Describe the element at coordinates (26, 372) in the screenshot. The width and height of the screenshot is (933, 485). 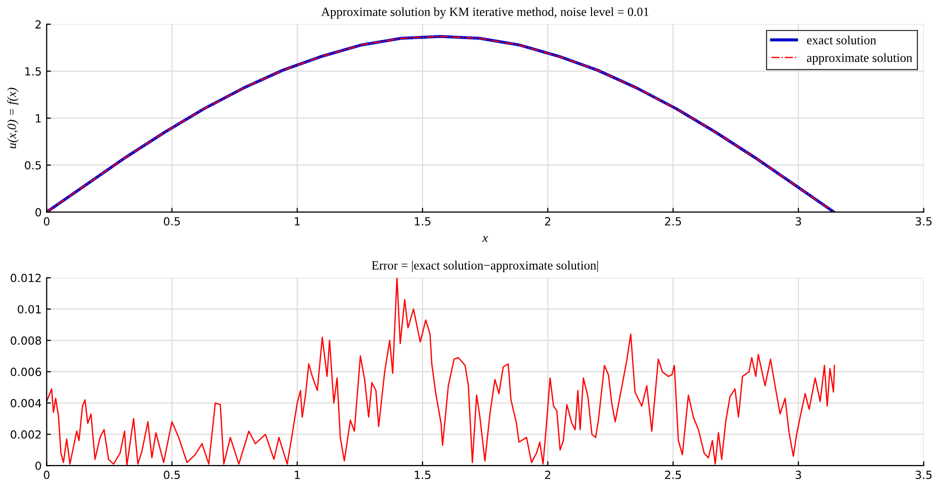
I see `y-tick-label: 0.006` at that location.